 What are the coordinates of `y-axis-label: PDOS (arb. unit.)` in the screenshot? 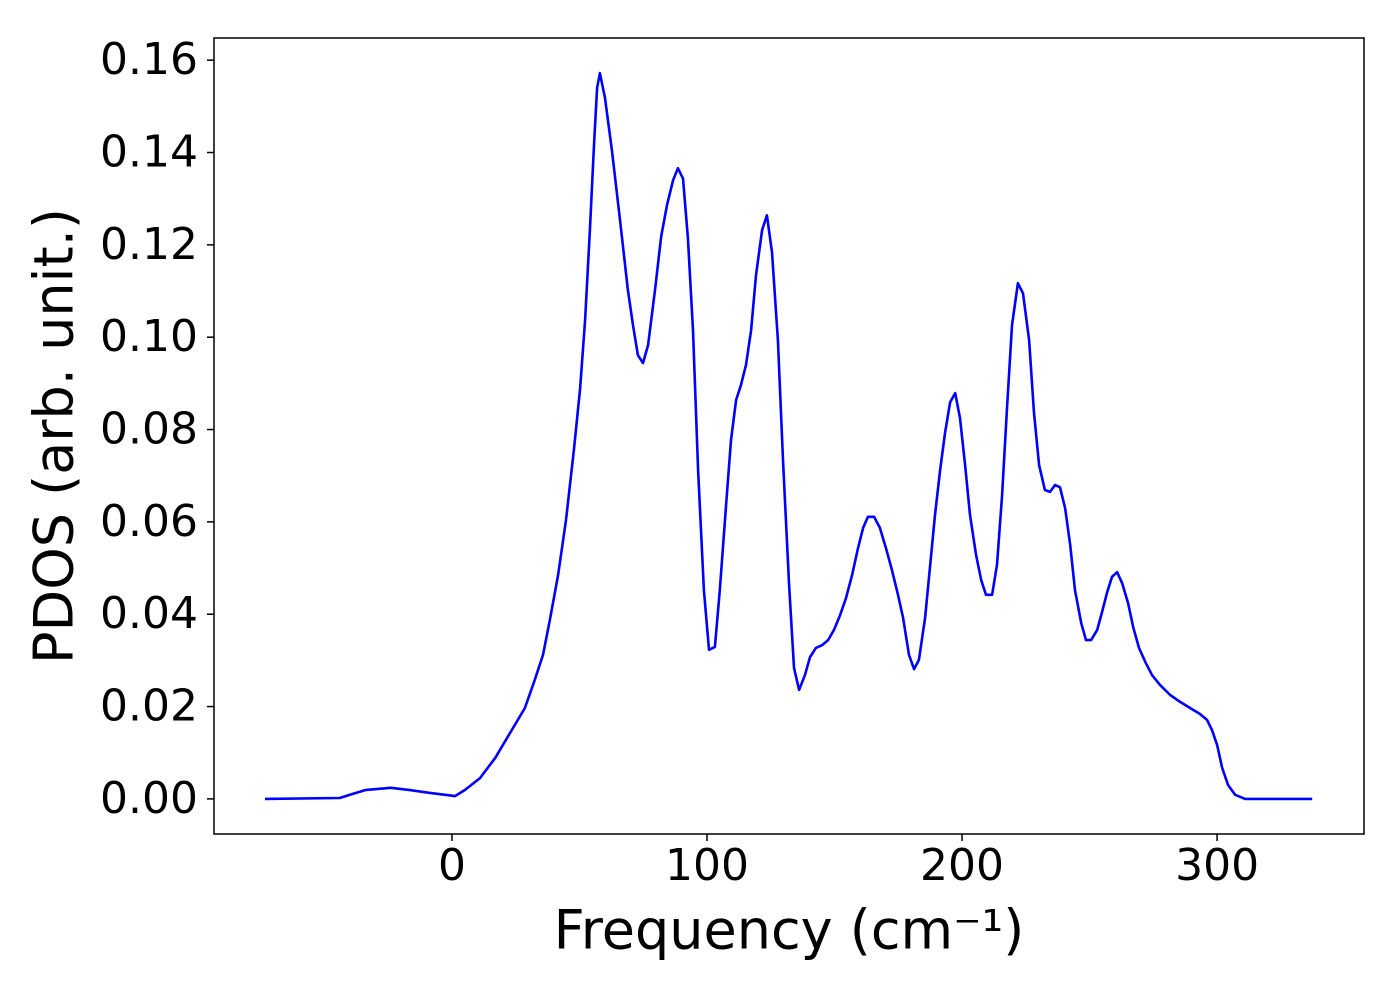 It's located at (54, 436).